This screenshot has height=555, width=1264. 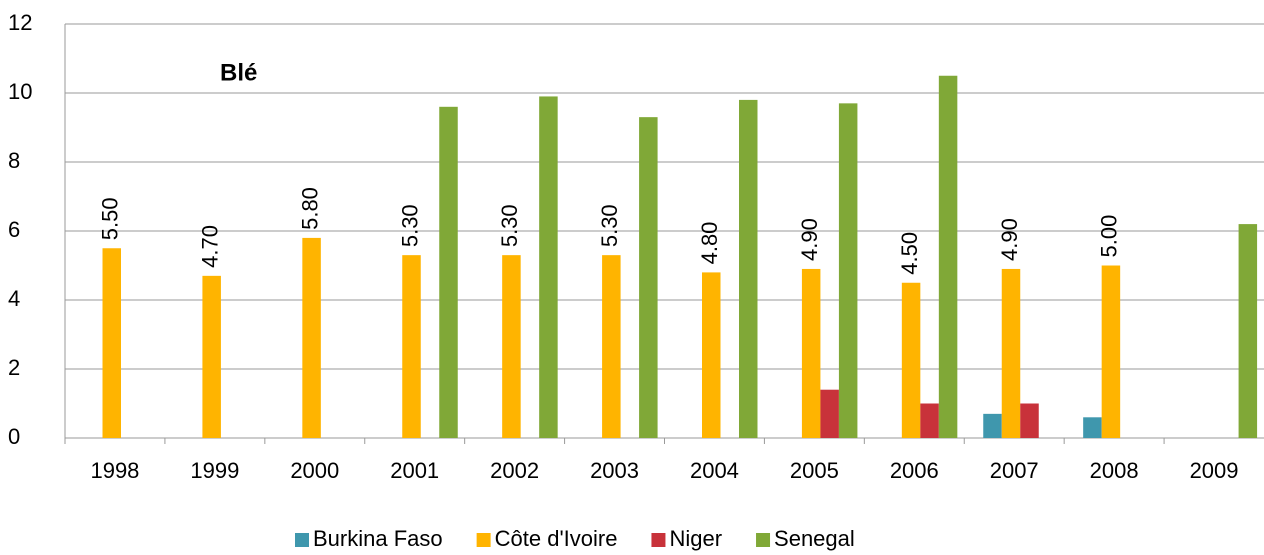 What do you see at coordinates (1214, 470) in the screenshot?
I see `x-tick-label: 2009` at bounding box center [1214, 470].